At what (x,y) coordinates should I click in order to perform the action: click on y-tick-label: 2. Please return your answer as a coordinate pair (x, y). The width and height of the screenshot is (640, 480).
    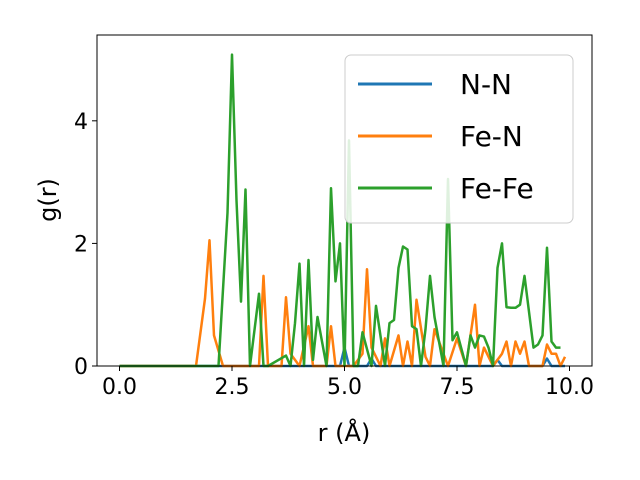
    Looking at the image, I should click on (81, 244).